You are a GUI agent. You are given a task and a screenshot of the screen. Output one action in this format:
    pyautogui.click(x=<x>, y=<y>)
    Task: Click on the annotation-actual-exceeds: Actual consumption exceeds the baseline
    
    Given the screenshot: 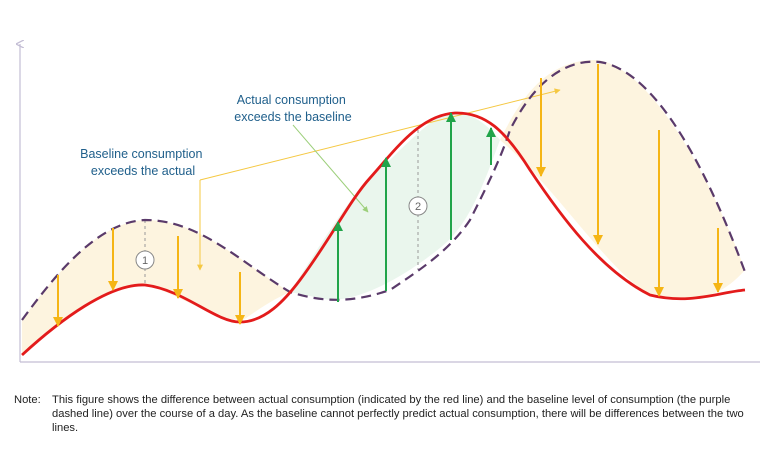 What is the action you would take?
    pyautogui.click(x=292, y=108)
    